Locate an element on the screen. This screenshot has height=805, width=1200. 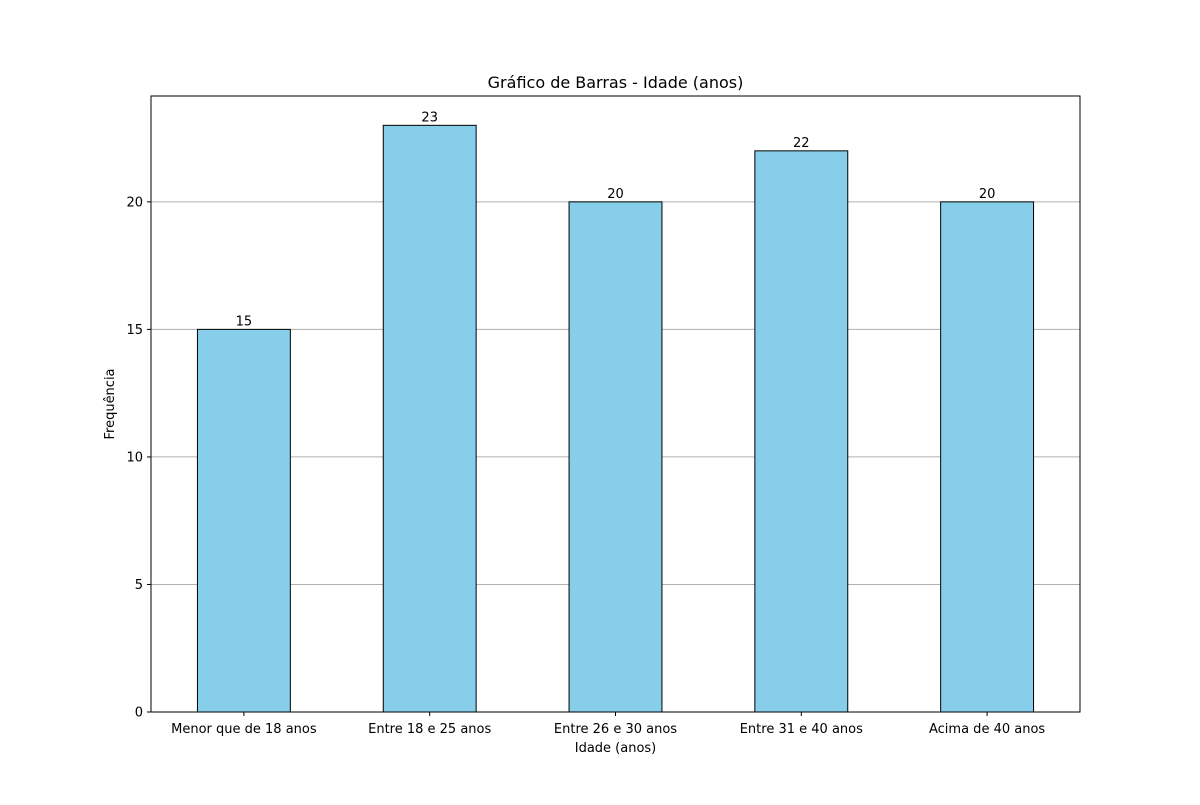
y-tick-label: 5 is located at coordinates (139, 585).